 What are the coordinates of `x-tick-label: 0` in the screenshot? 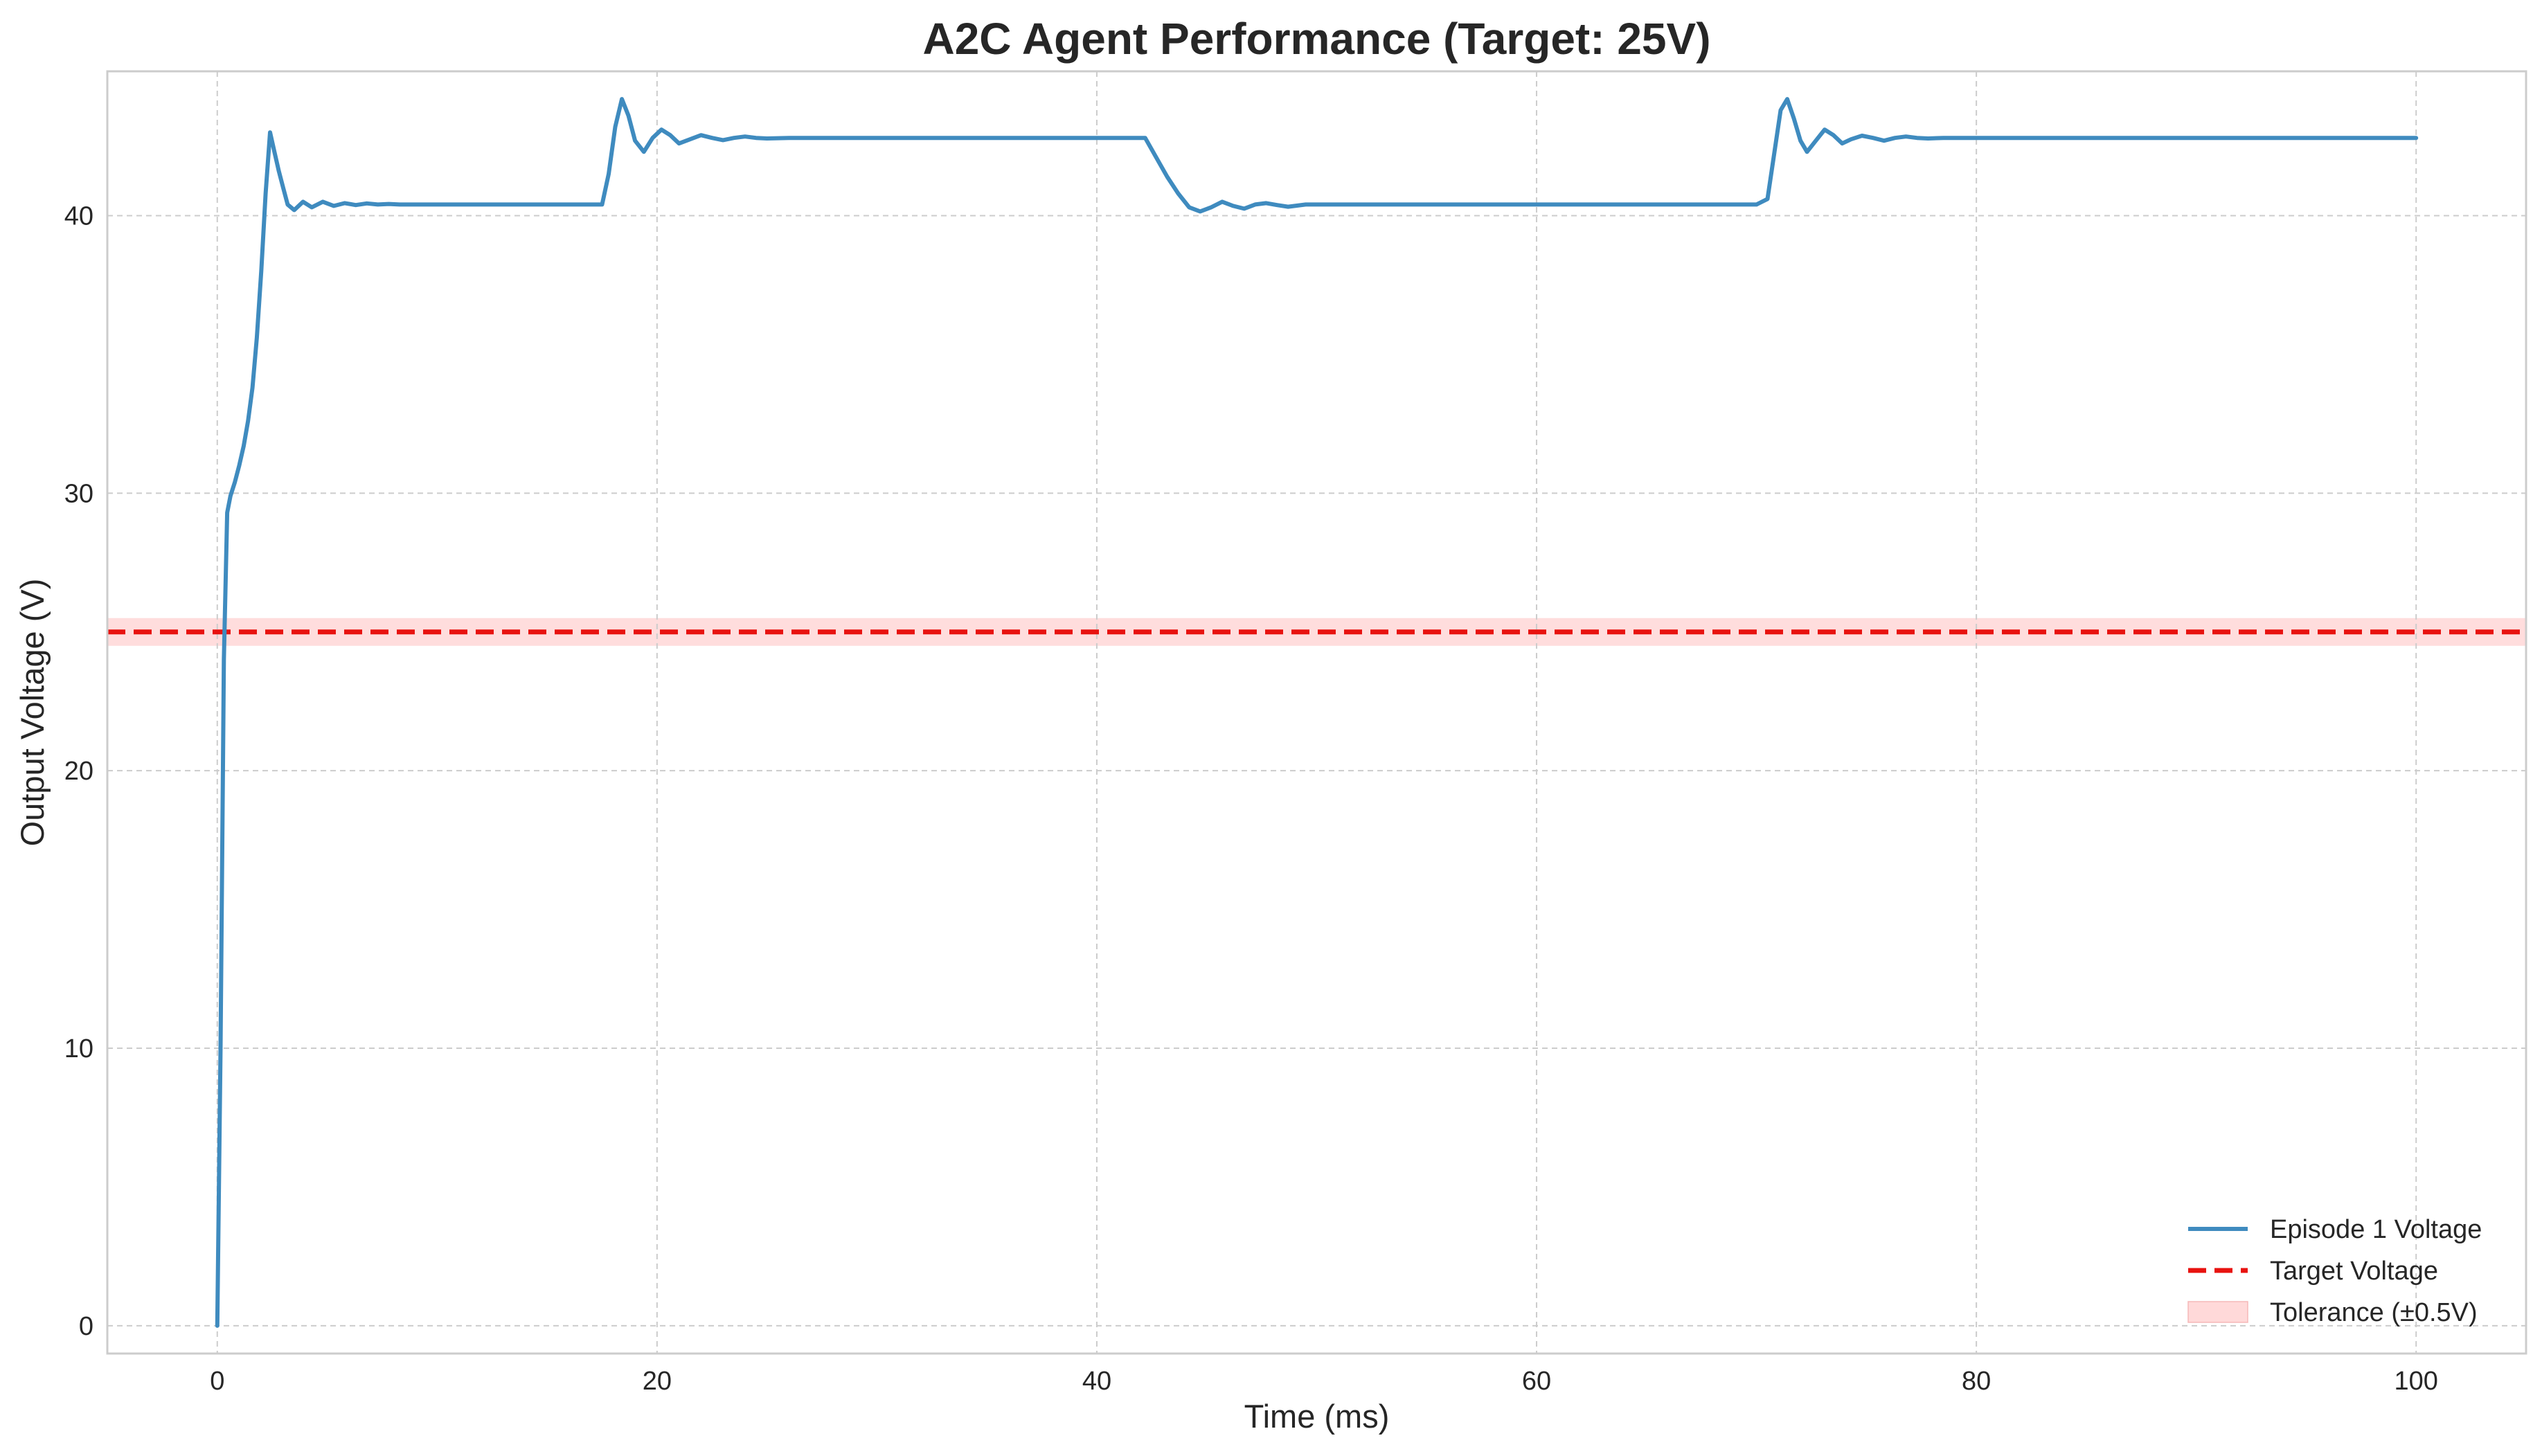 It's located at (217, 1381).